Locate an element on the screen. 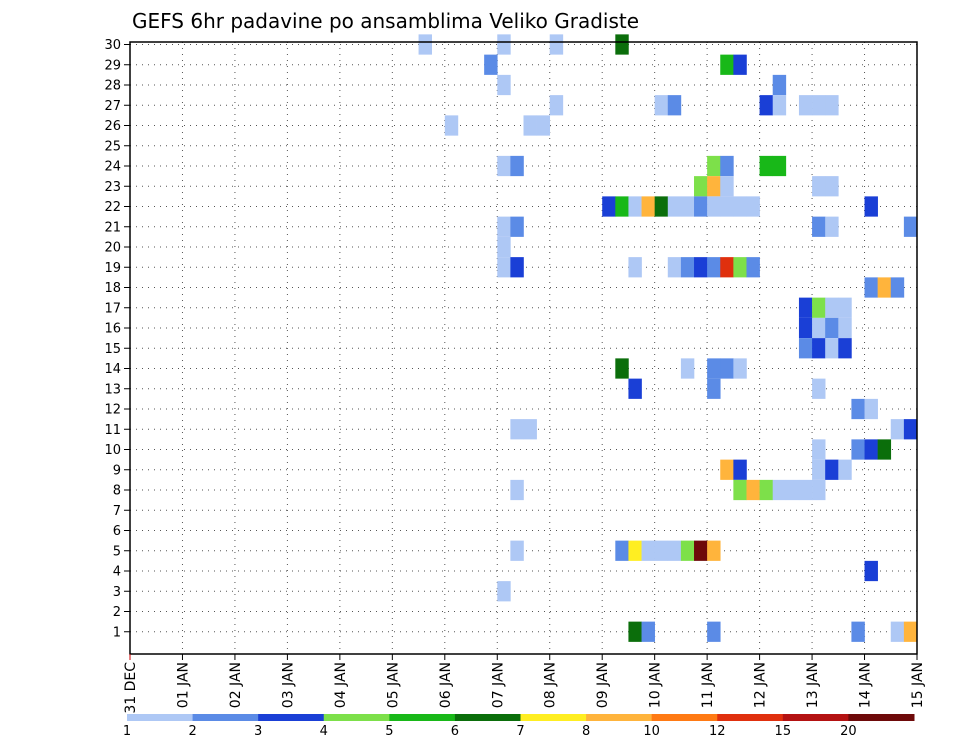  y-tick-label: 14 is located at coordinates (112, 369).